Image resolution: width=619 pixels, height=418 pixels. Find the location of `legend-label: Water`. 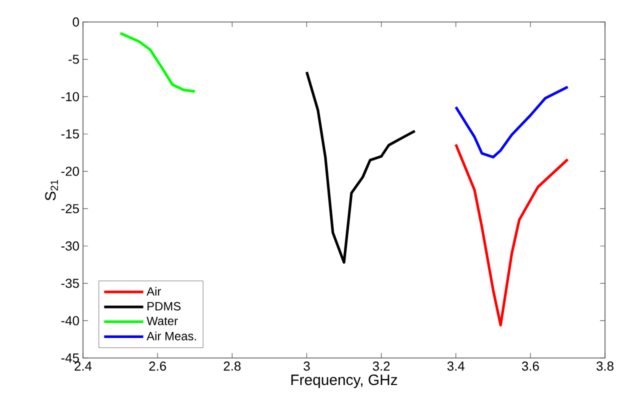

legend-label: Water is located at coordinates (162, 321).